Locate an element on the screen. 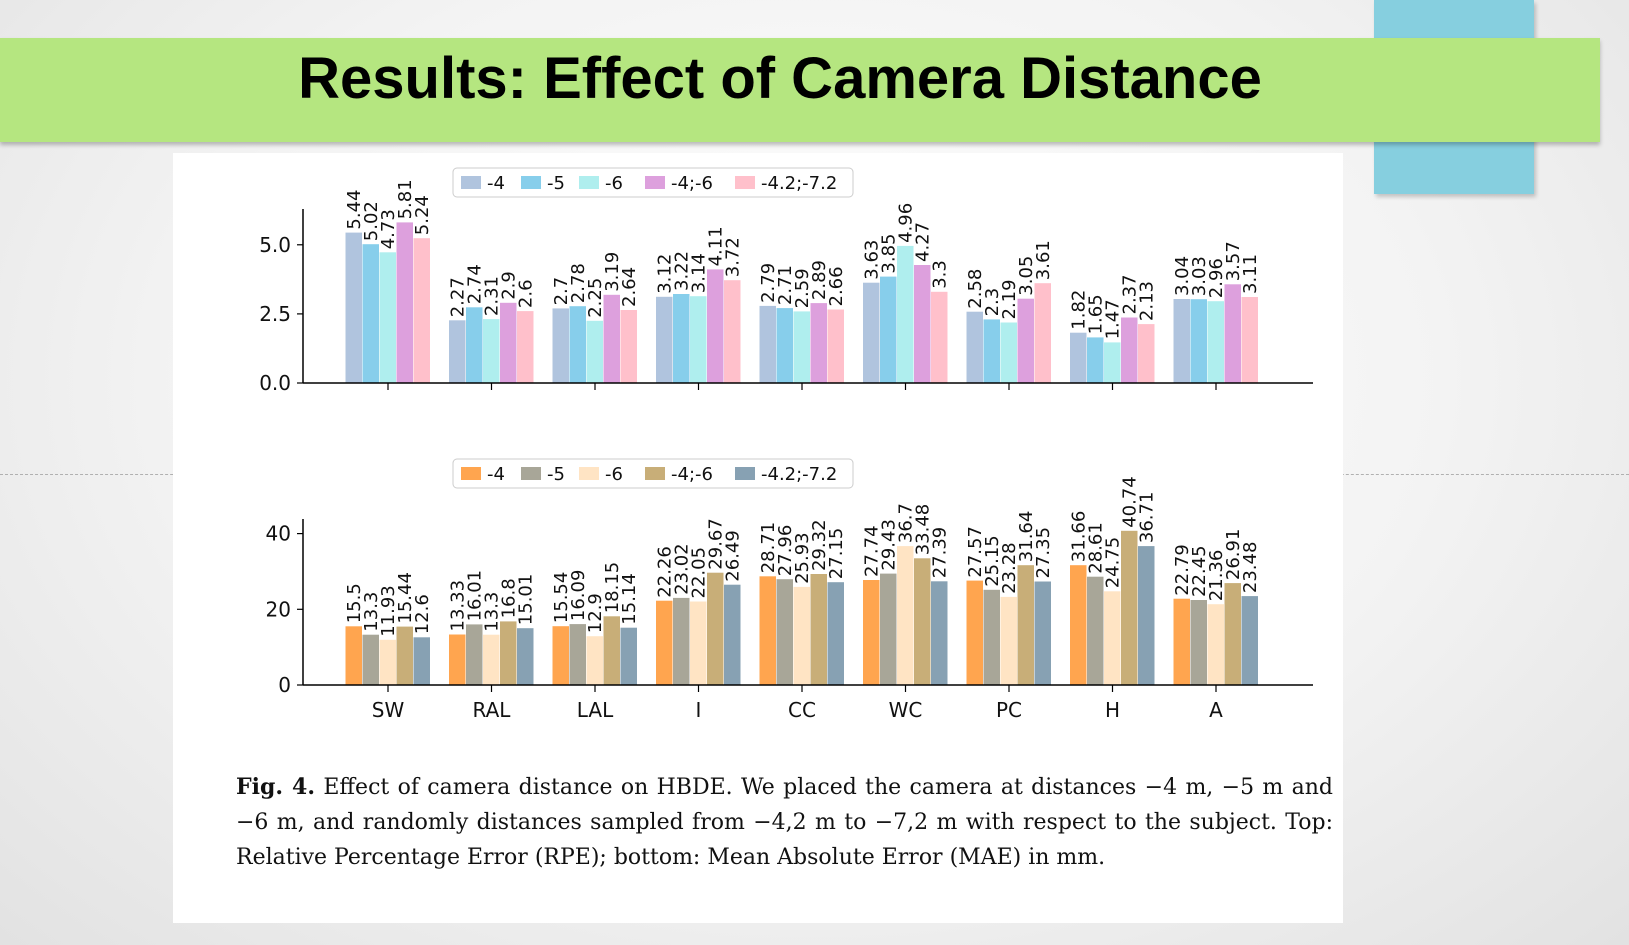  data-label: 16.09 is located at coordinates (578, 596).